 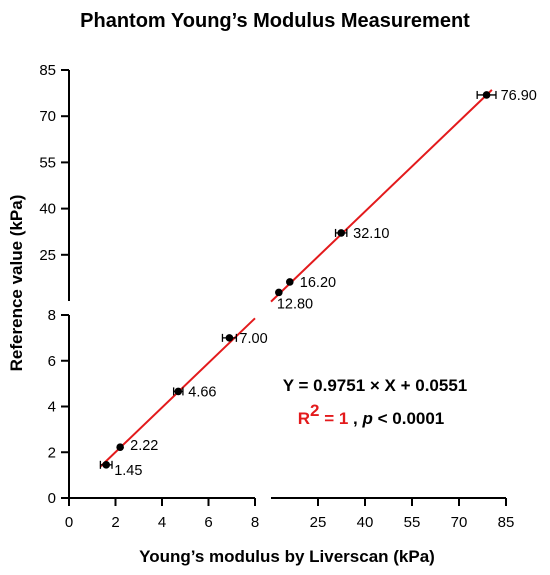 I want to click on data-label: 16.20, so click(x=318, y=283).